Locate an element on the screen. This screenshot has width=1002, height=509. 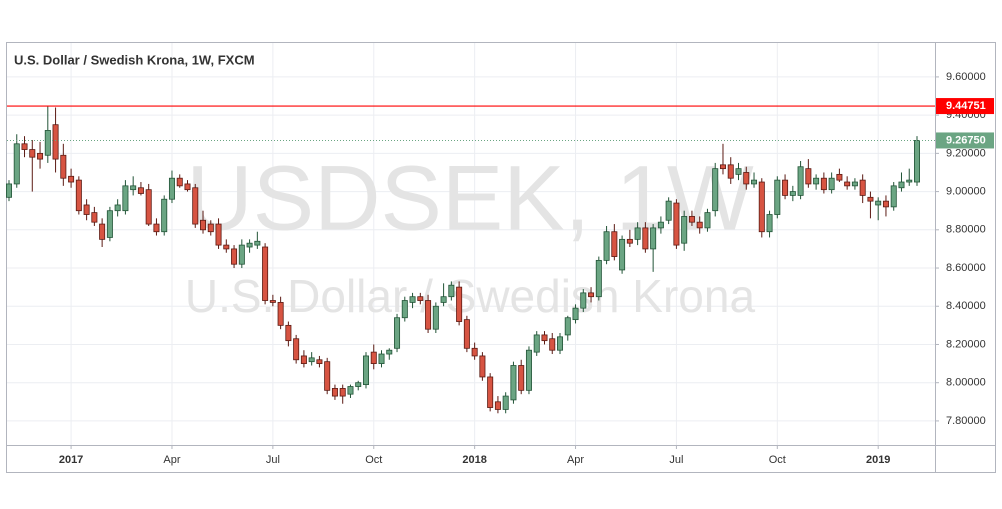
y-tick-label: 8.20000 is located at coordinates (966, 344).